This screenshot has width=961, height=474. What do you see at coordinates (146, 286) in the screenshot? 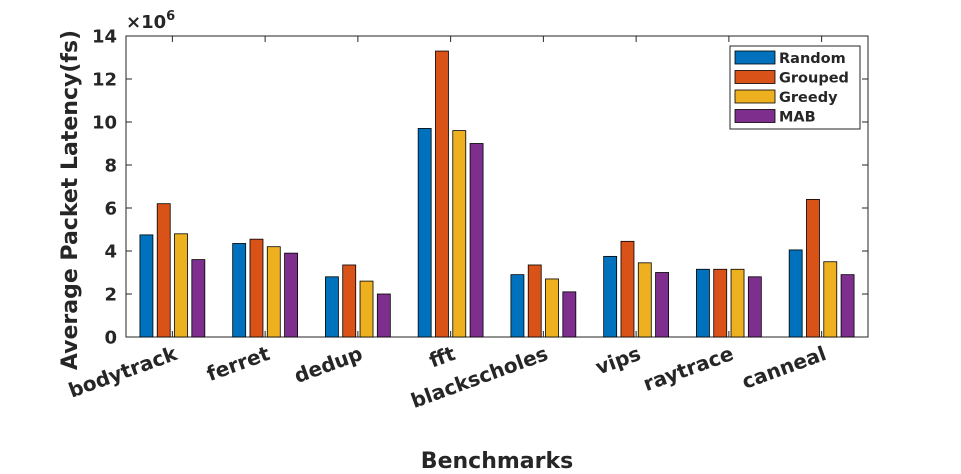
I see `bar-random-bodytrack` at bounding box center [146, 286].